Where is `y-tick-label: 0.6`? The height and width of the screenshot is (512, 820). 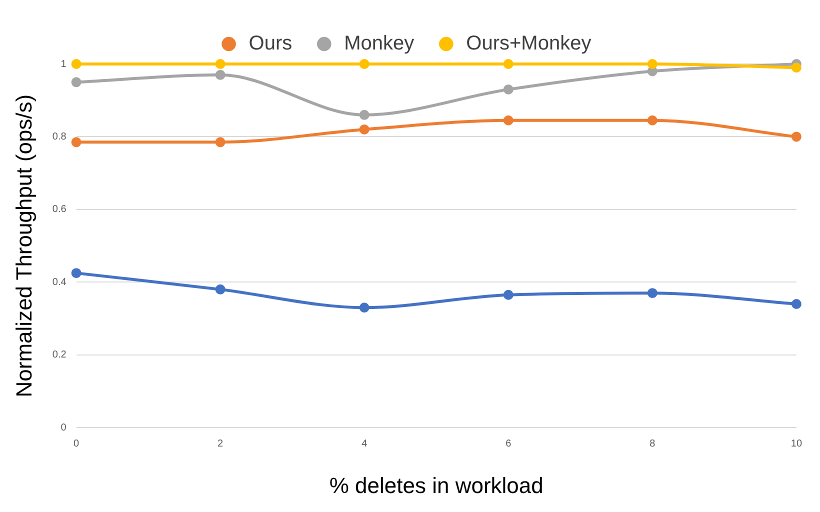 y-tick-label: 0.6 is located at coordinates (59, 210).